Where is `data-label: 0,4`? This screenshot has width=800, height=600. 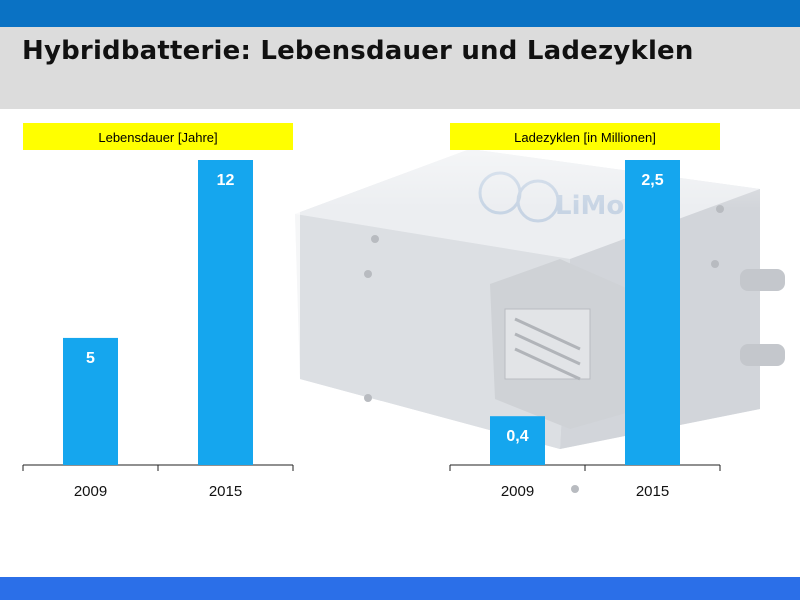 data-label: 0,4 is located at coordinates (517, 436).